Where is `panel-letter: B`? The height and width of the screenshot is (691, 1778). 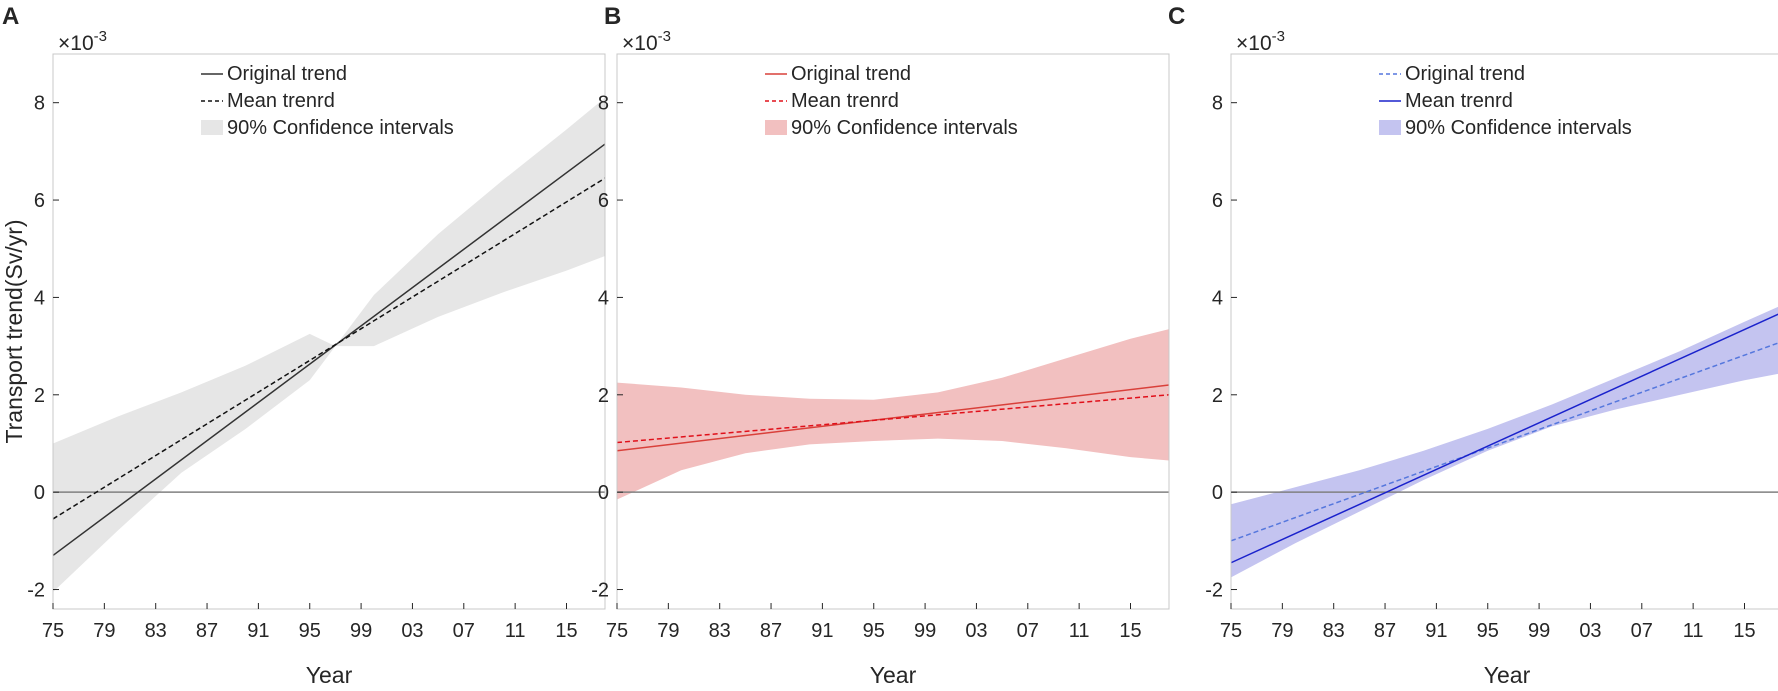
panel-letter: B is located at coordinates (612, 16).